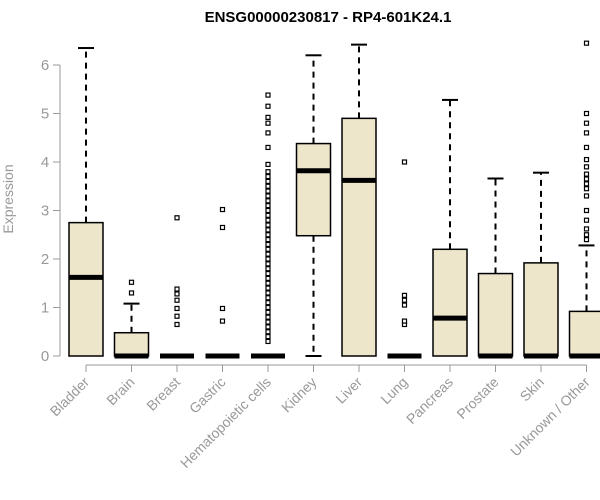  Describe the element at coordinates (328, 17) in the screenshot. I see `chart-title: ENSG00000230817 - RP4-601K24.1` at that location.